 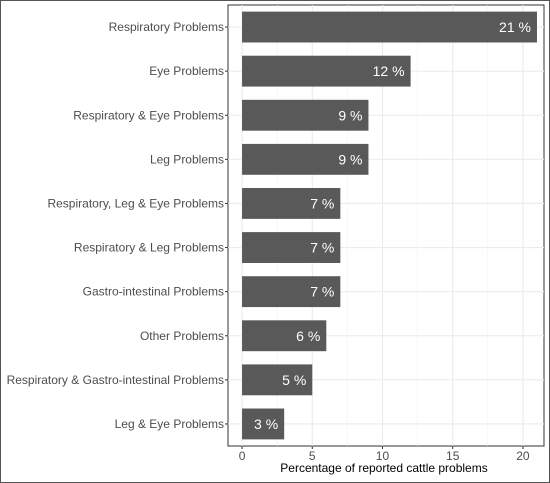 I want to click on x-axis-title: Percentage of reported cattle problems, so click(x=383, y=468).